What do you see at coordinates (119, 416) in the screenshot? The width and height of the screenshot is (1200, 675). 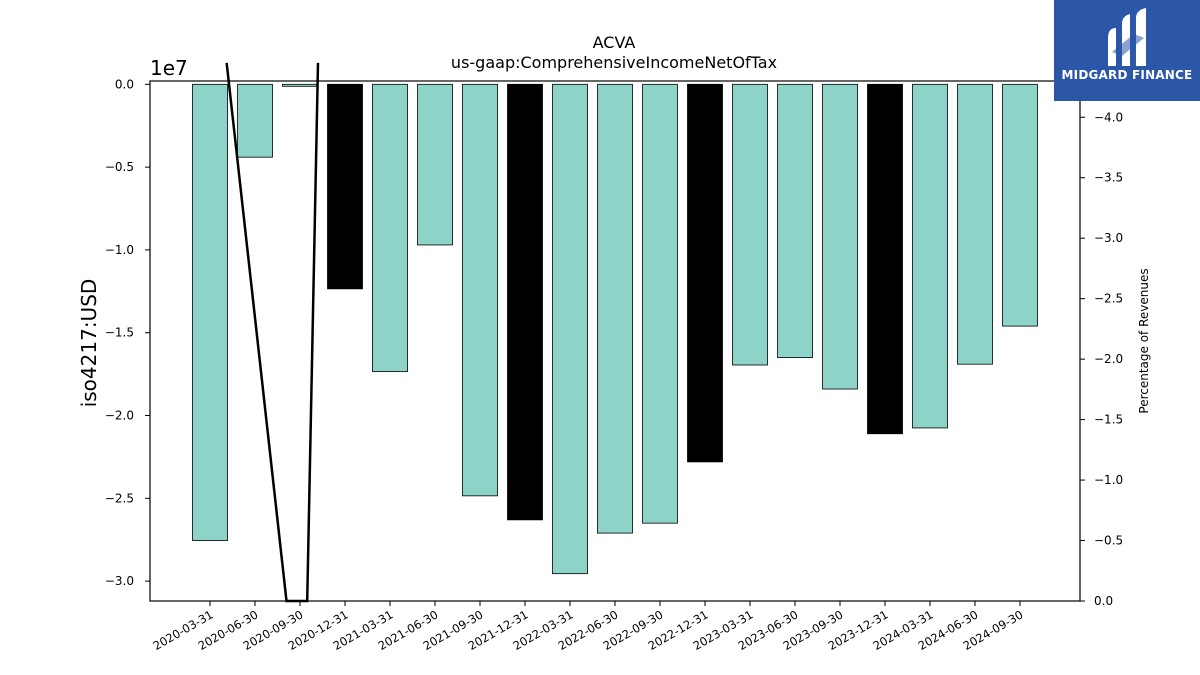 I see `y-tick-label: −2.0` at bounding box center [119, 416].